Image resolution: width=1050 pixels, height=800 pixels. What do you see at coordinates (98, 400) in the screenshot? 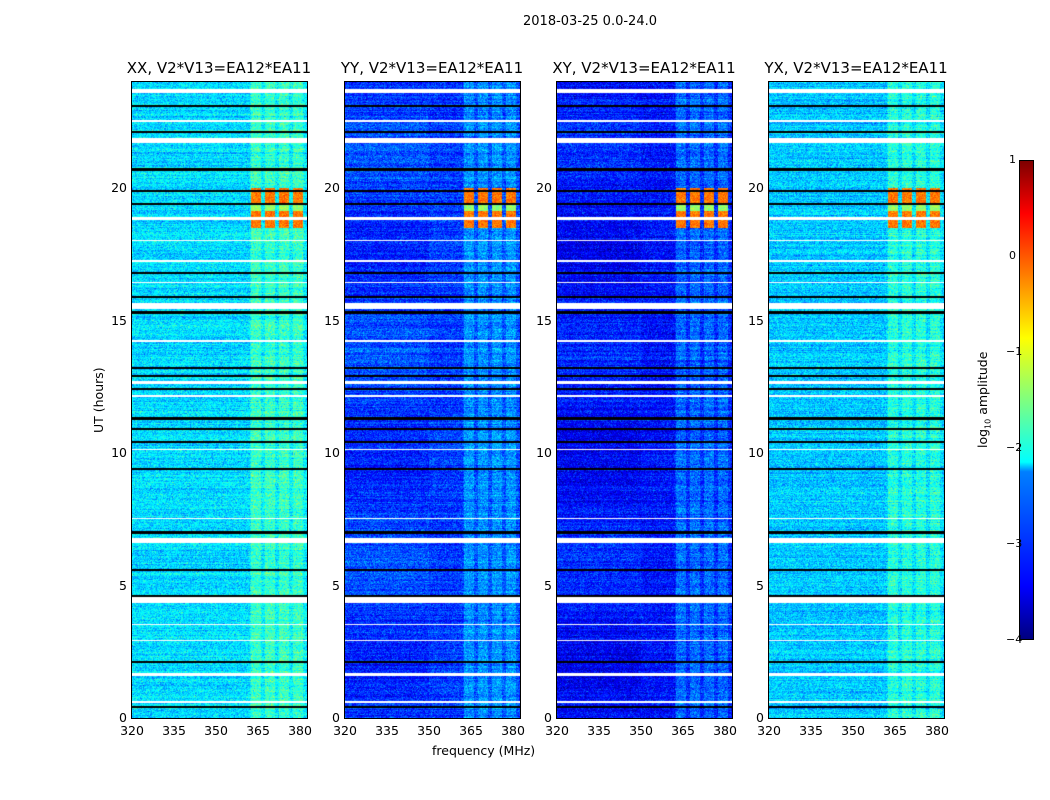
I see `y-axis-label: UT (hours)` at bounding box center [98, 400].